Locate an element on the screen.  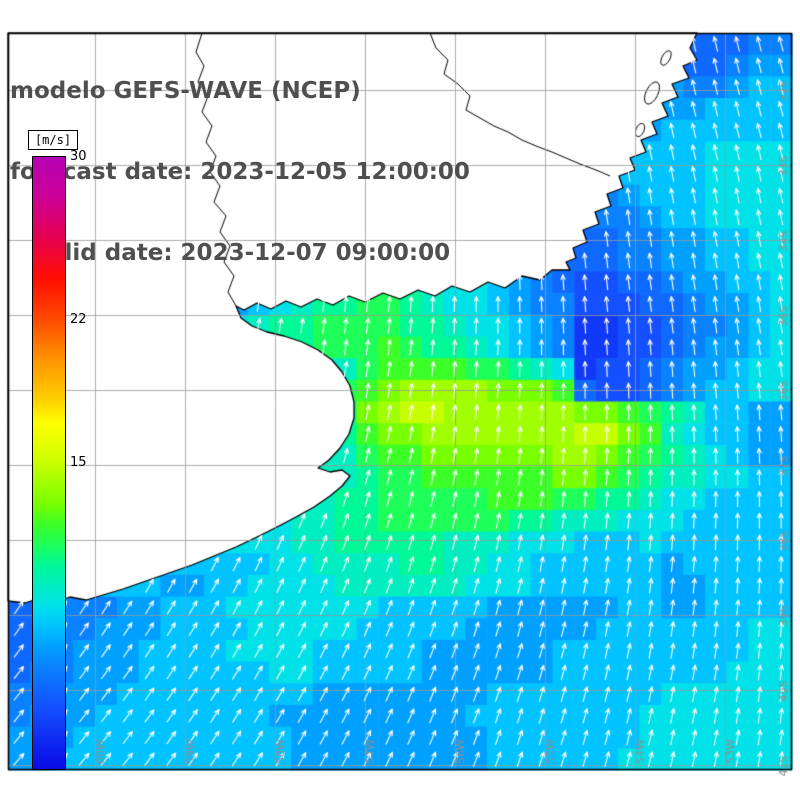
colorbar-tick-label: 15 is located at coordinates (78, 462).